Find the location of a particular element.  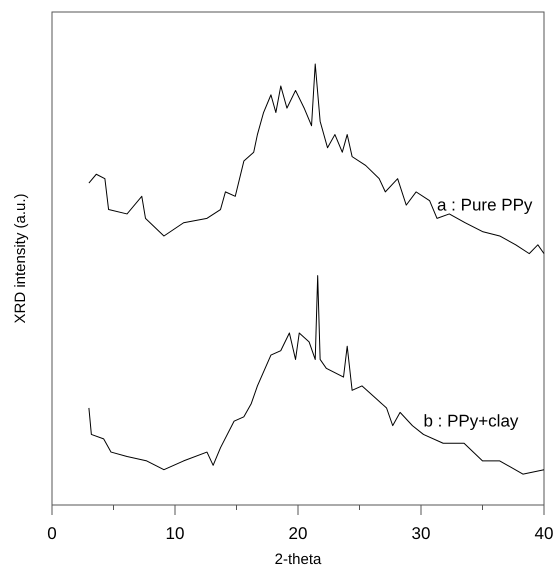

x-axis-title: 2-theta is located at coordinates (298, 559).